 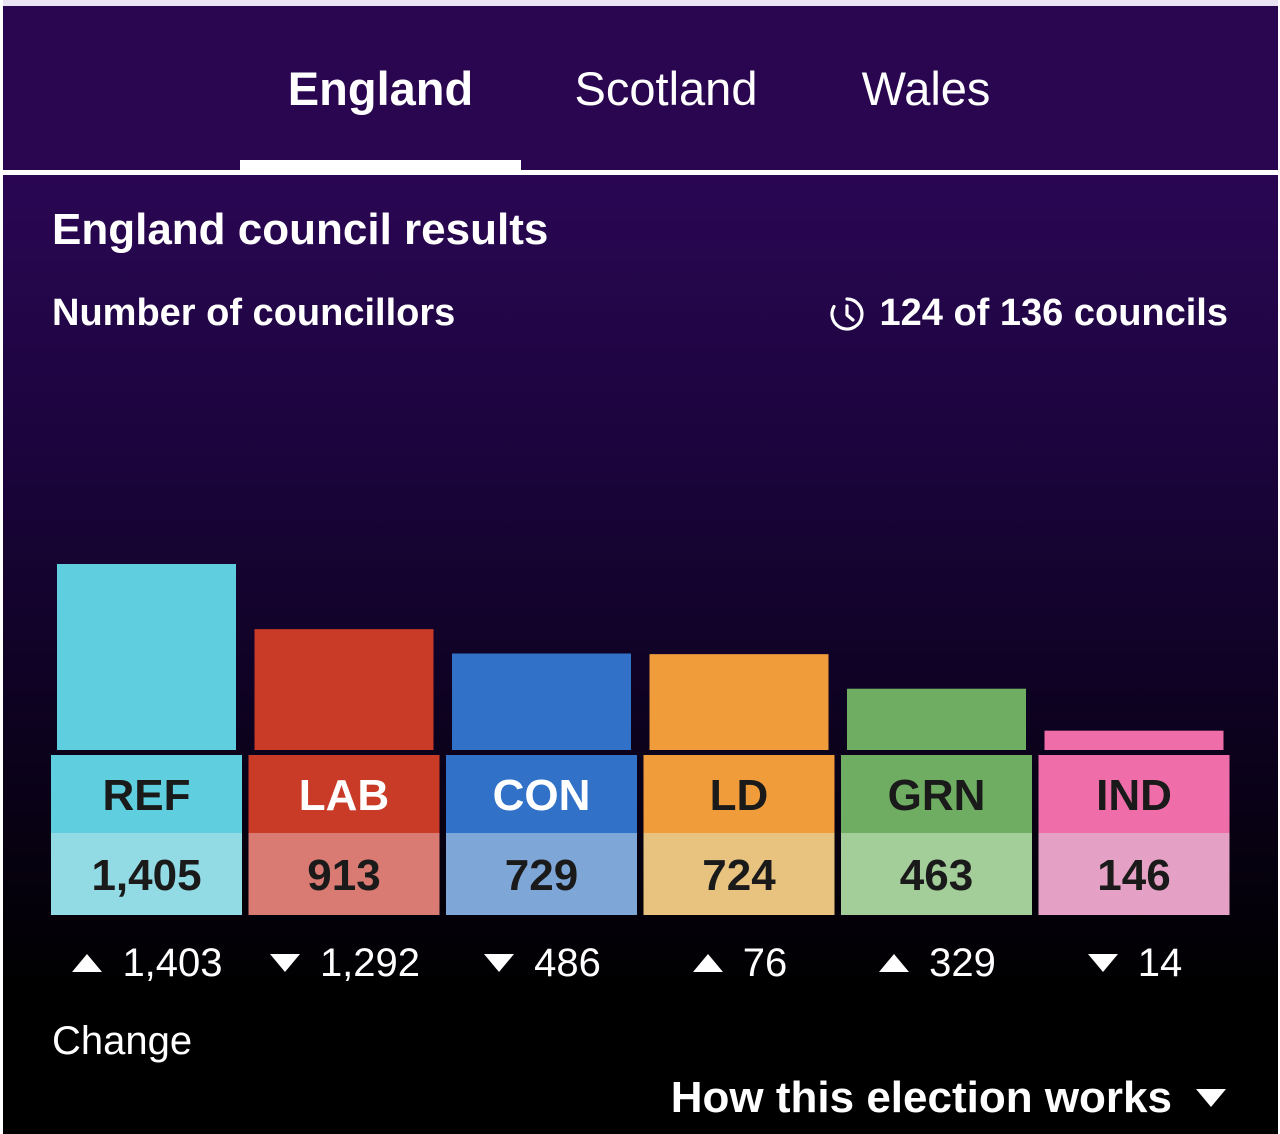 What do you see at coordinates (1134, 963) in the screenshot?
I see `change-ind: 14` at bounding box center [1134, 963].